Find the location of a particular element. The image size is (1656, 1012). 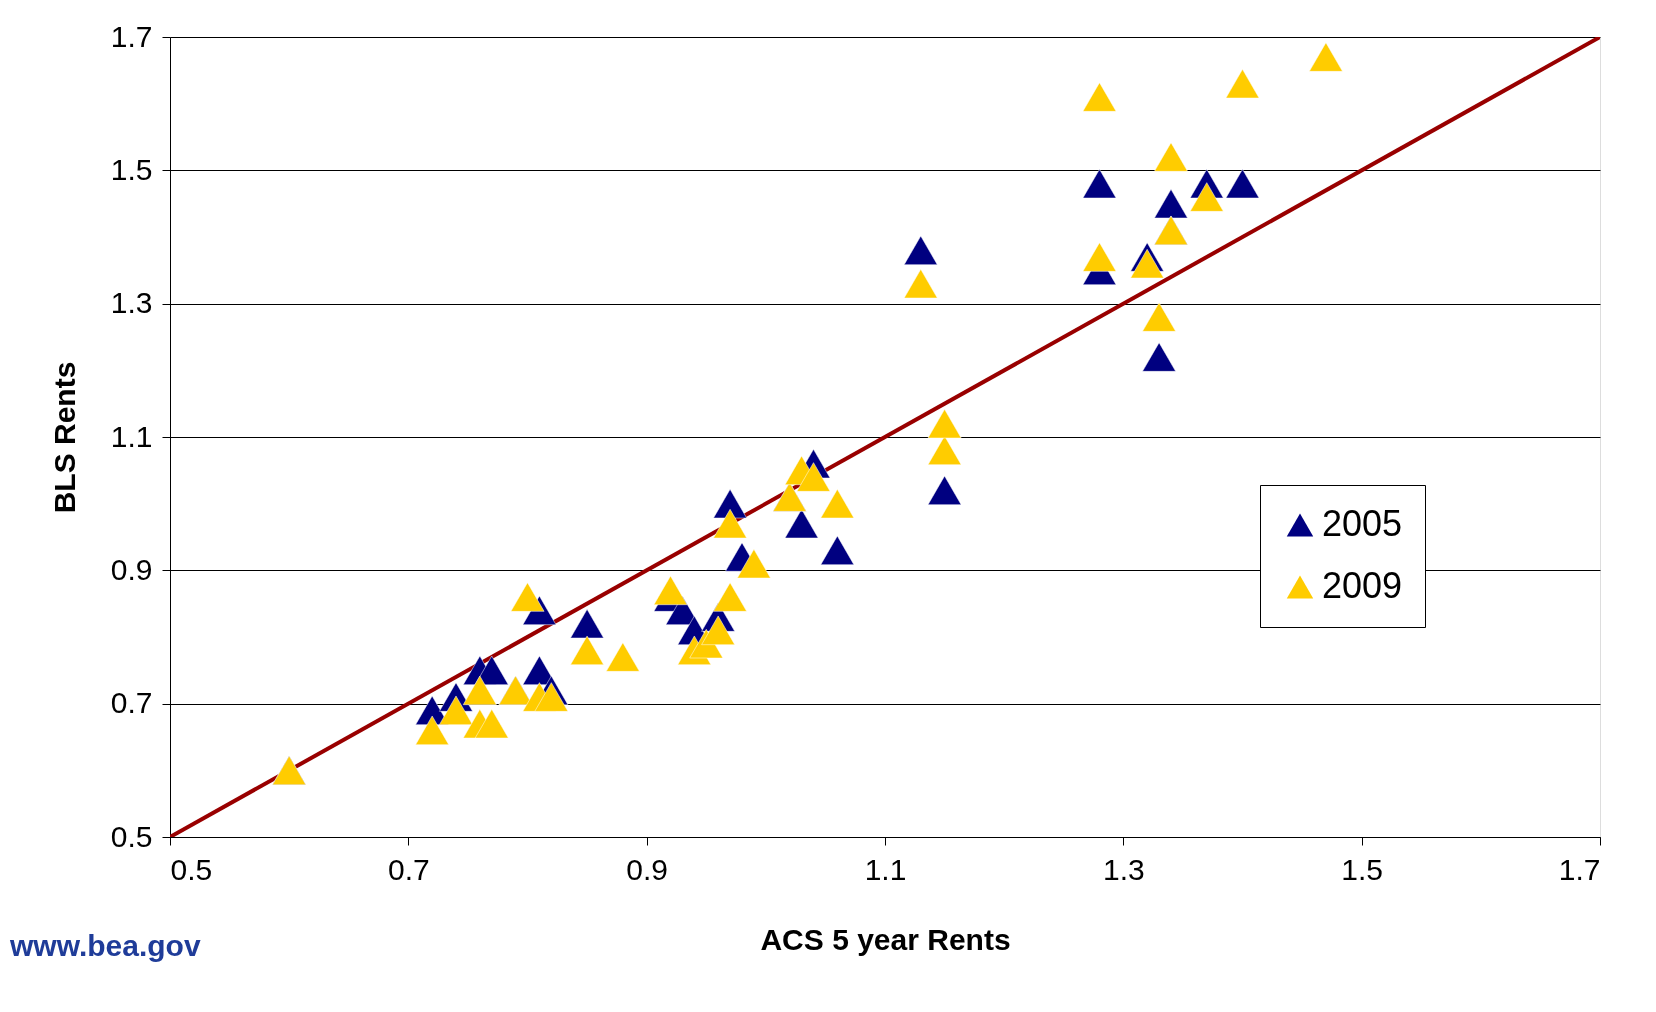

x-tick-label: 0.5 is located at coordinates (191, 869).